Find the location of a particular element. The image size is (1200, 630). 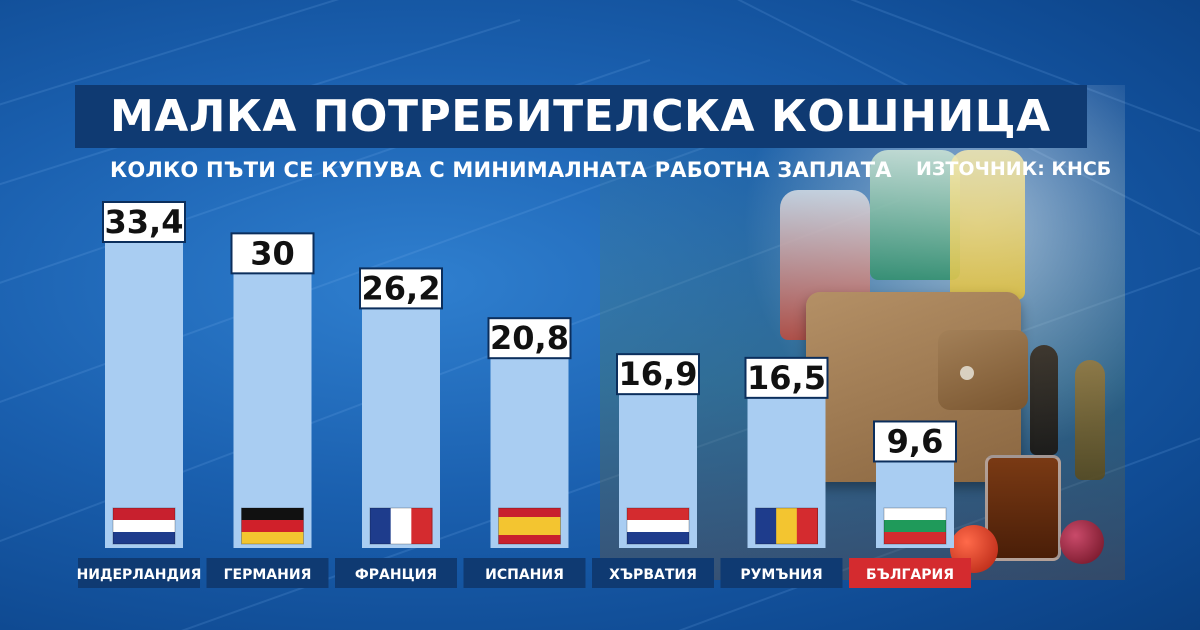

category-label-7: БЪЛГАРИЯ is located at coordinates (910, 575).